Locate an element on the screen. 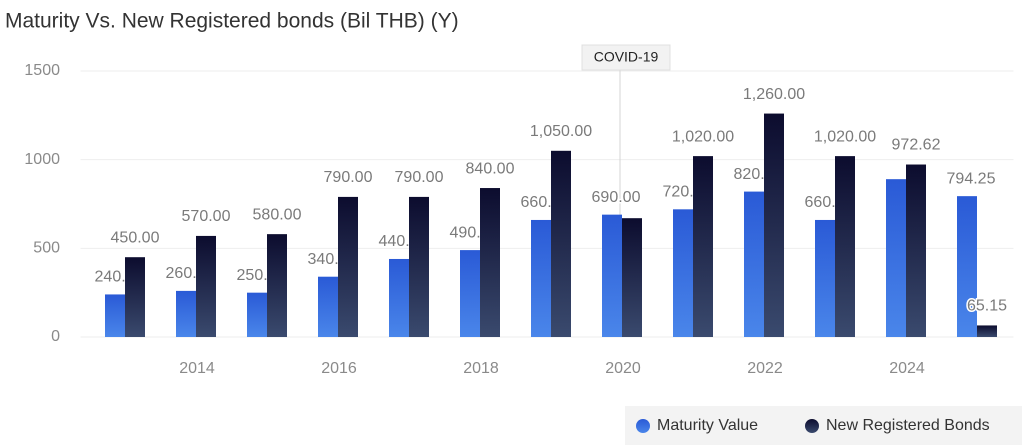 Image resolution: width=1024 pixels, height=445 pixels. legend-label: Maturity Value is located at coordinates (707, 425).